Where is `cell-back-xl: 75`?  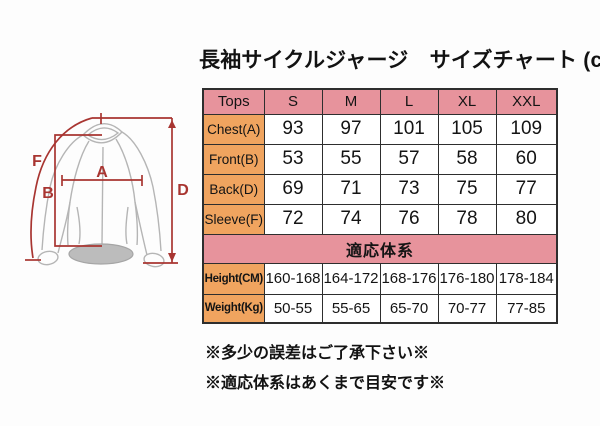 cell-back-xl: 75 is located at coordinates (467, 189).